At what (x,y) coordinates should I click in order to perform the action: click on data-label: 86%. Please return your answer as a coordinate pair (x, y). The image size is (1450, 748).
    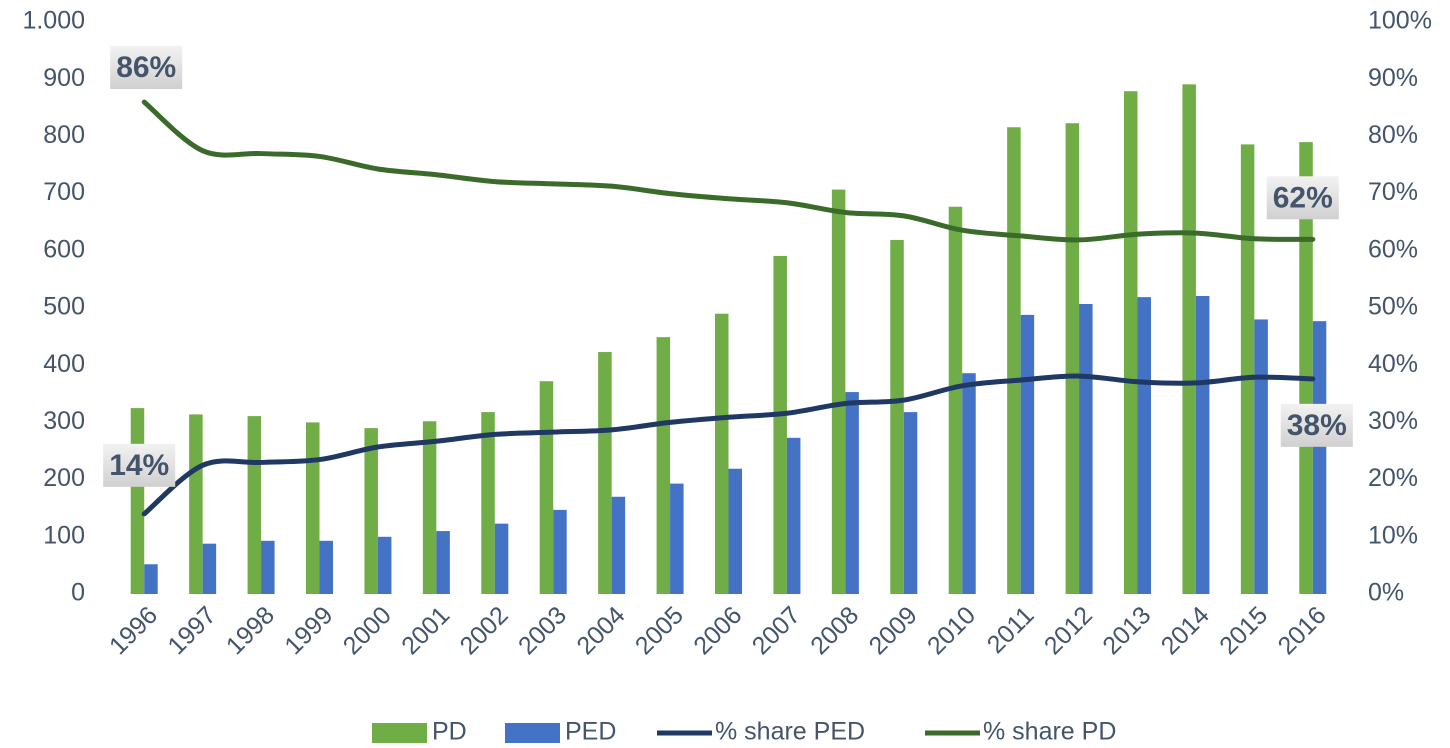
    Looking at the image, I should click on (146, 68).